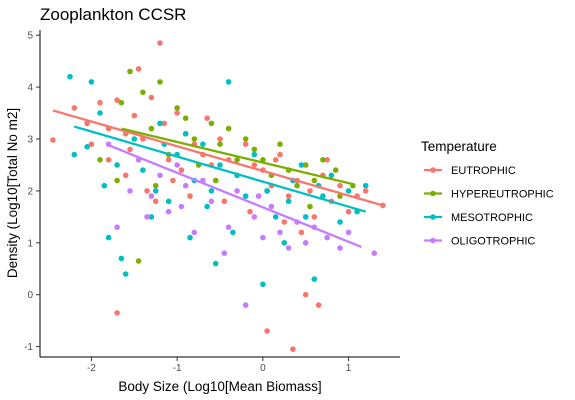 This screenshot has height=400, width=575. I want to click on legend-point-mesotrophic, so click(433, 217).